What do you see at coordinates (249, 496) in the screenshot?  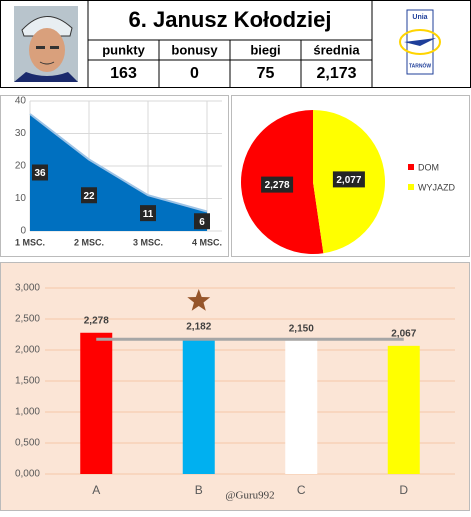 I see `credit: @Guru992` at bounding box center [249, 496].